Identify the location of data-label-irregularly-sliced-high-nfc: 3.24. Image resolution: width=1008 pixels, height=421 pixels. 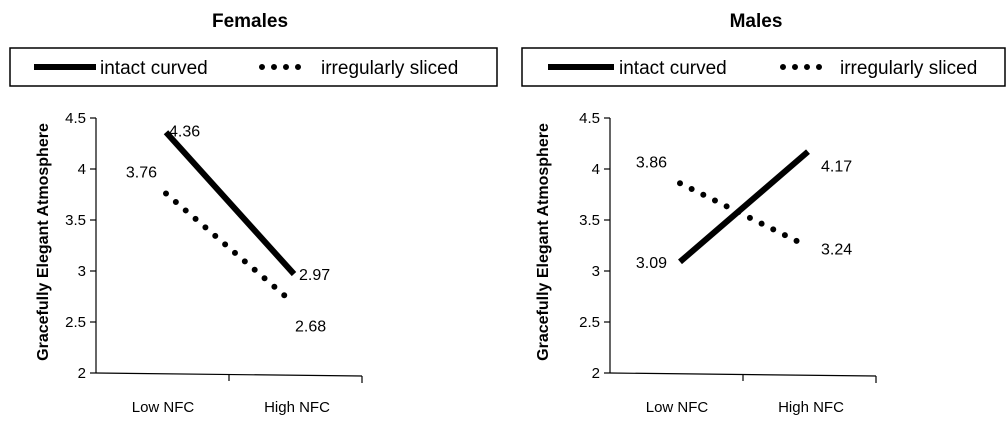
(836, 250).